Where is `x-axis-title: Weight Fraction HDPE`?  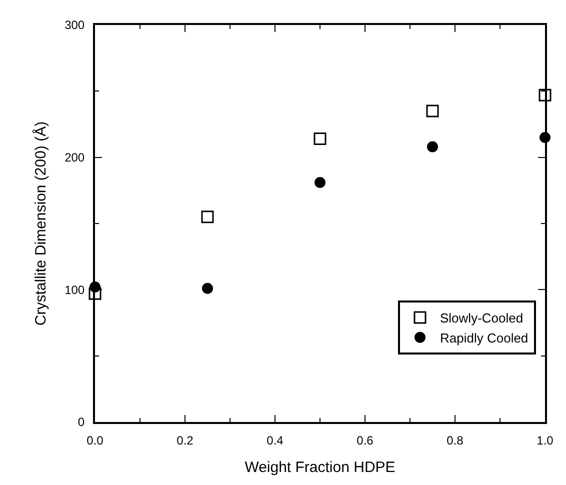 x-axis-title: Weight Fraction HDPE is located at coordinates (320, 467).